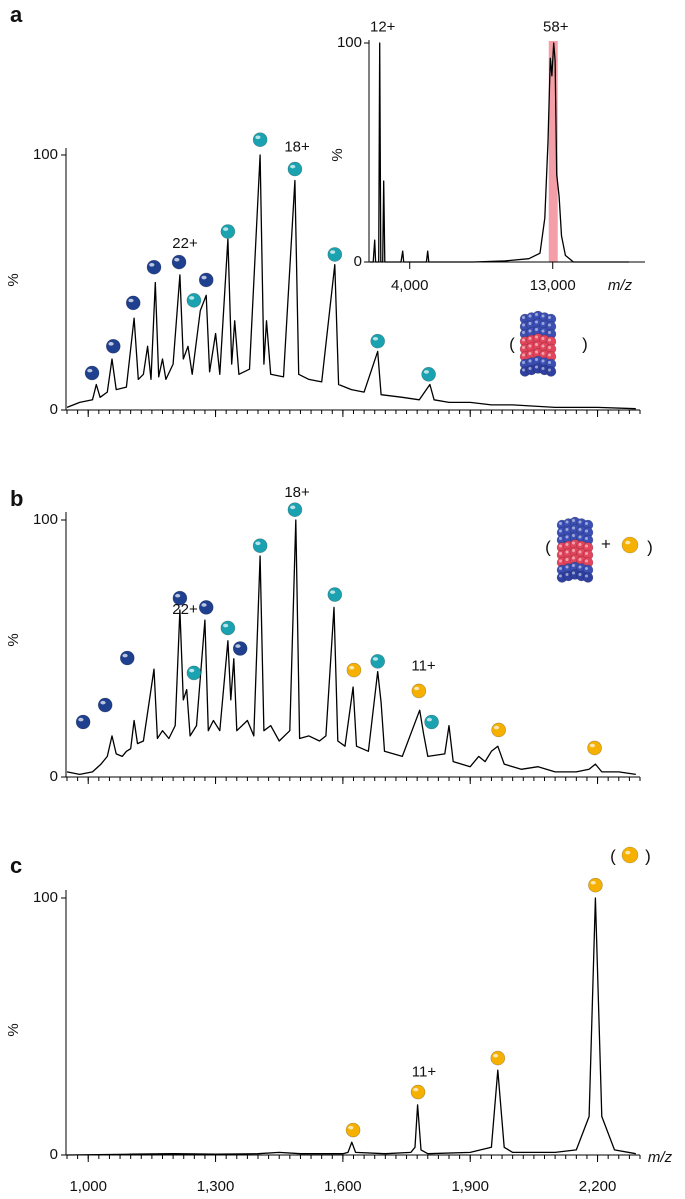  I want to click on icon-text: +, so click(606, 543).